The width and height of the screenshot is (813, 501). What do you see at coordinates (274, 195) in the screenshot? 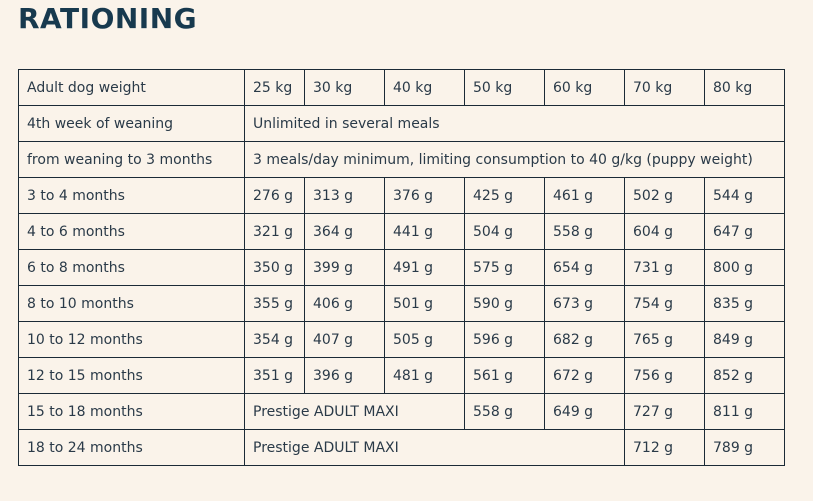
I see `value-cell: 276 g` at bounding box center [274, 195].